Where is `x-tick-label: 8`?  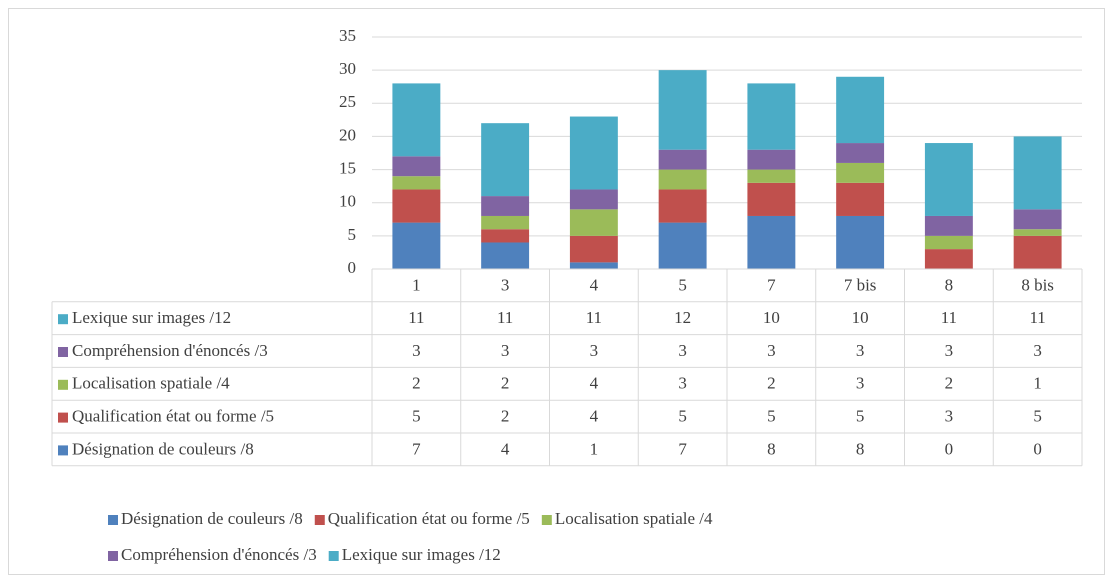 x-tick-label: 8 is located at coordinates (949, 284).